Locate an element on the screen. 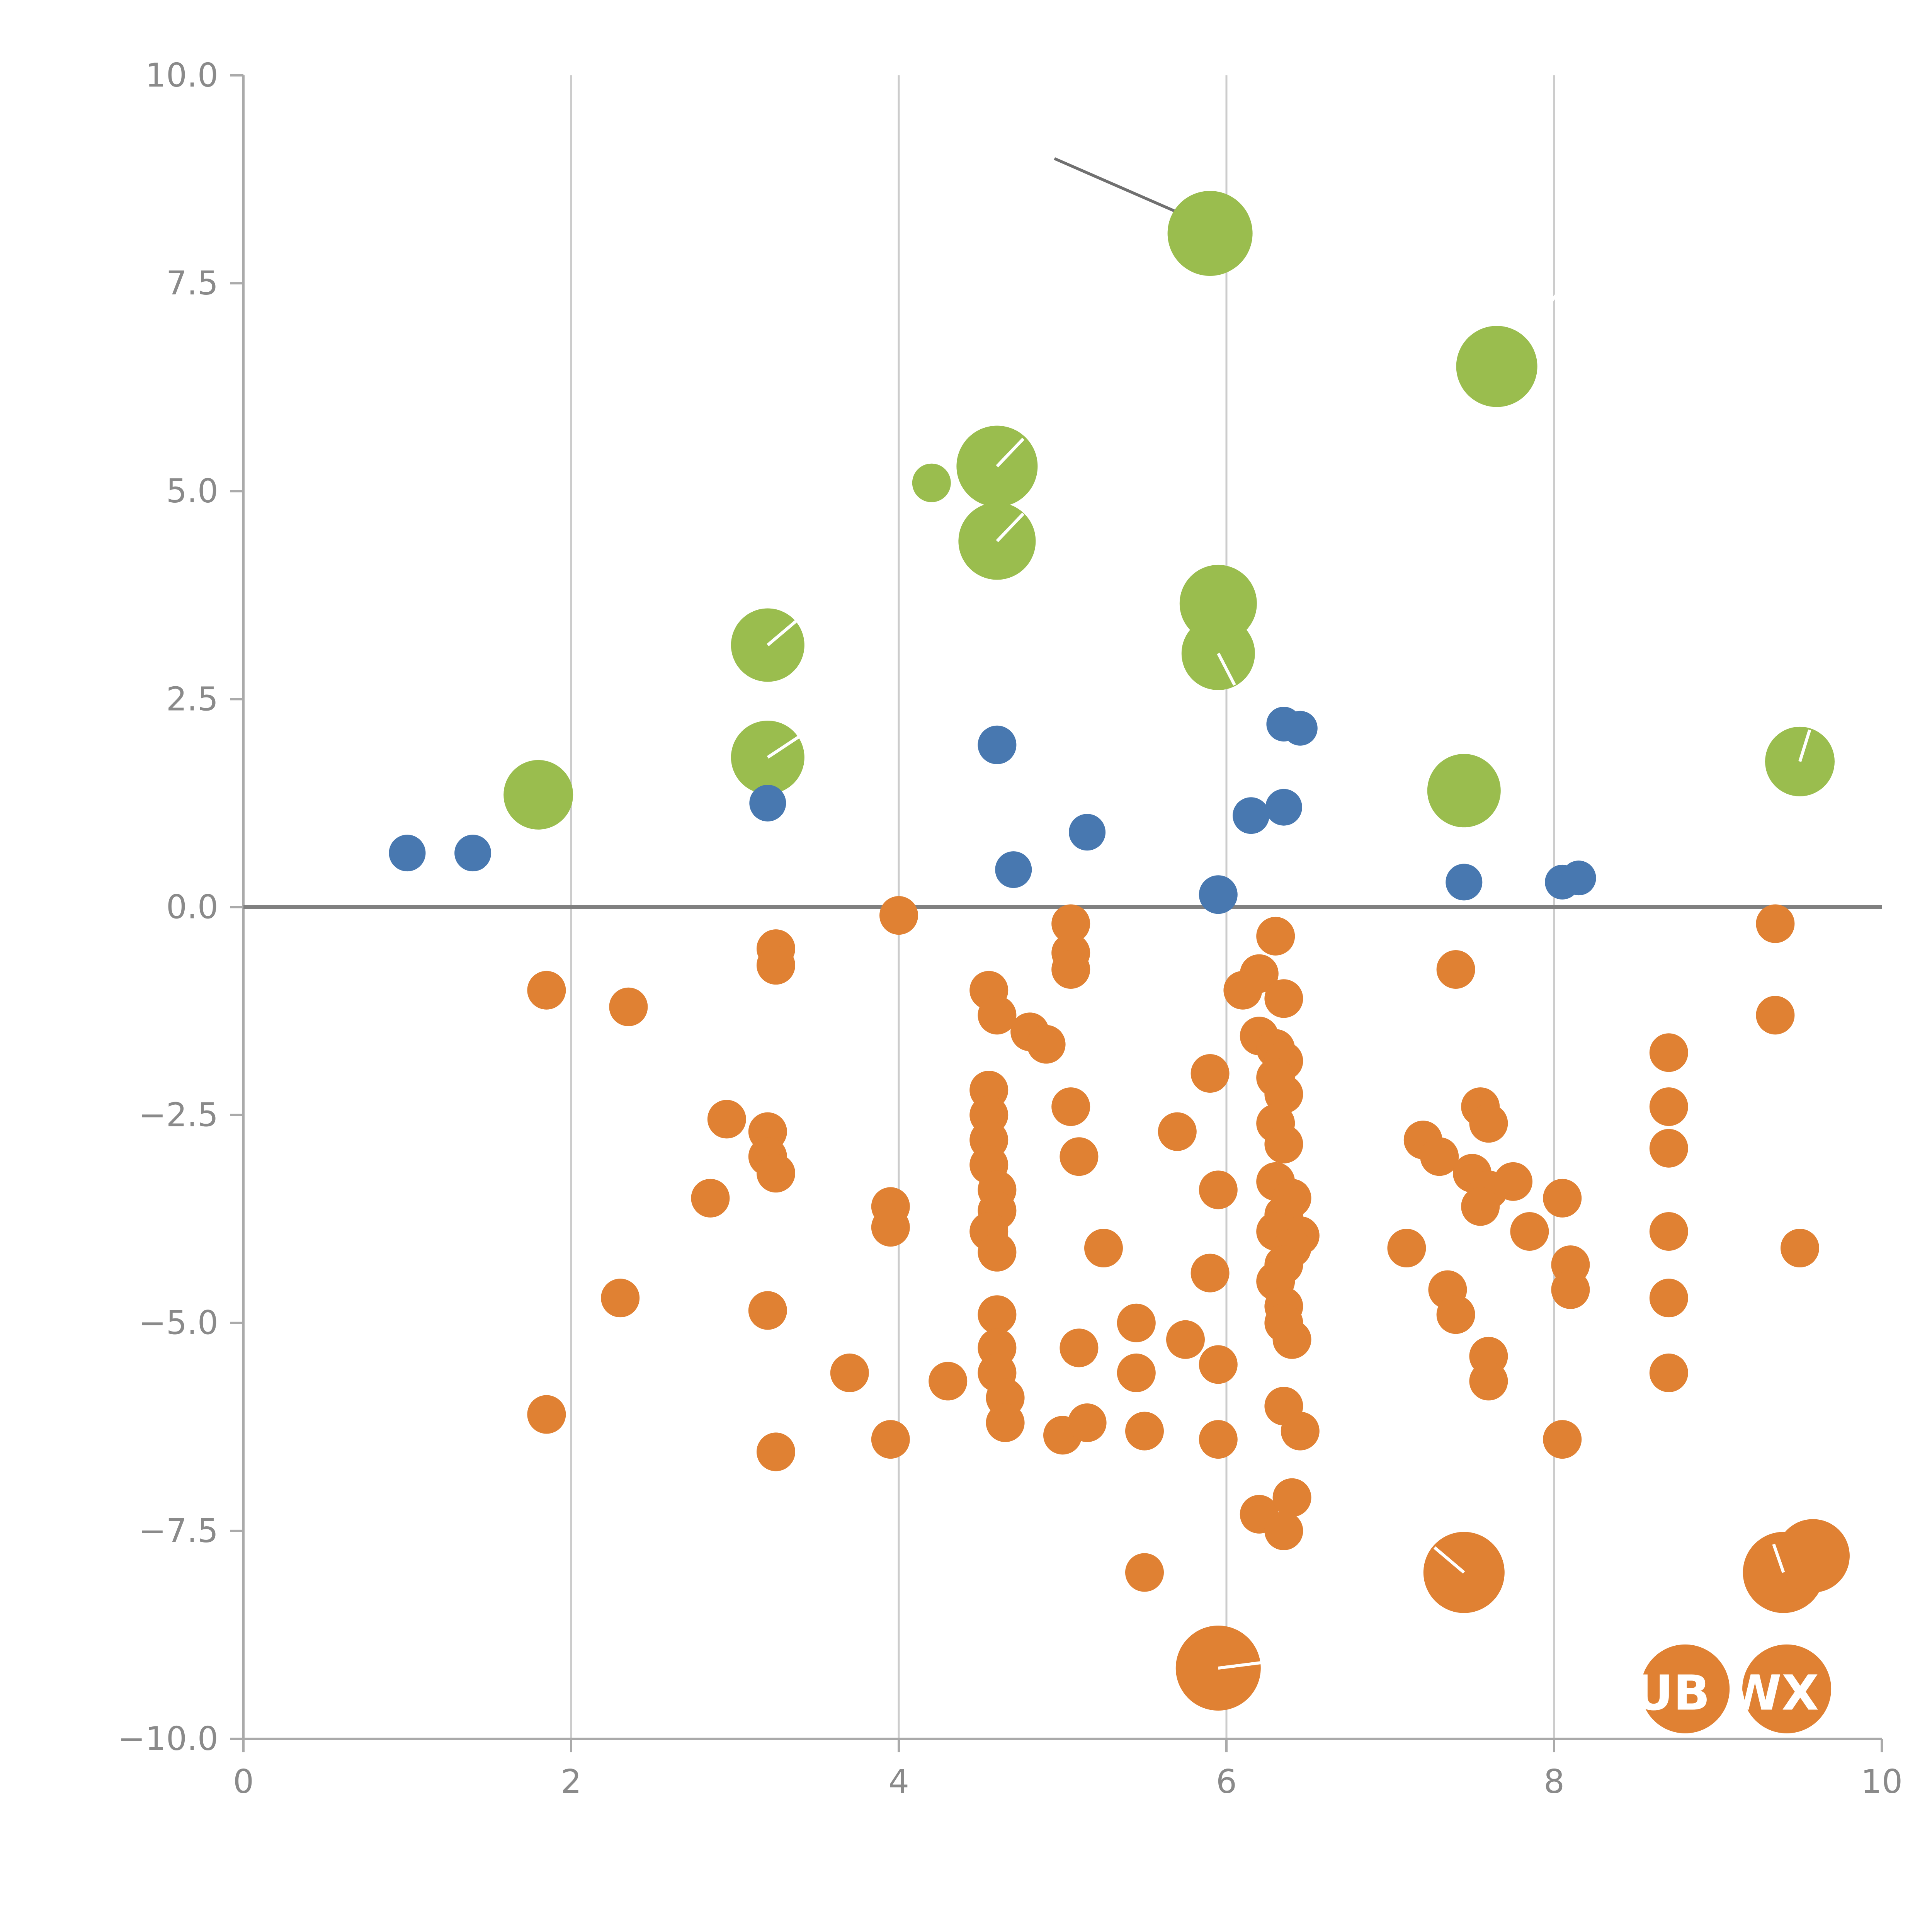  y-tick-label: 5.0 is located at coordinates (192, 491).